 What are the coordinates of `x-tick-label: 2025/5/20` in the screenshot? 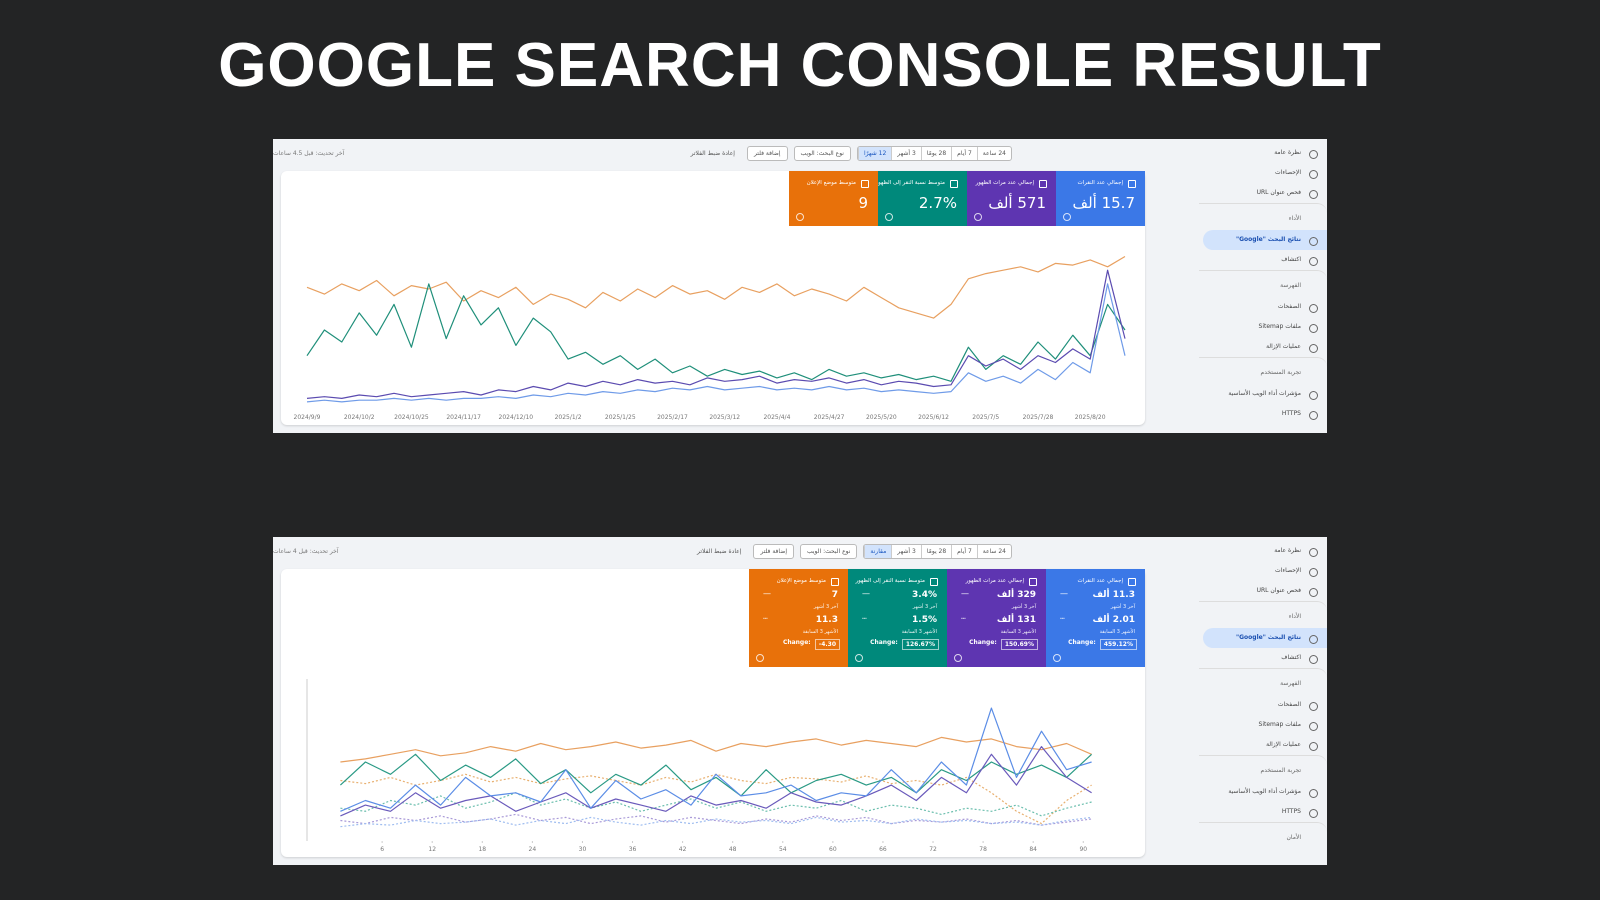 It's located at (881, 417).